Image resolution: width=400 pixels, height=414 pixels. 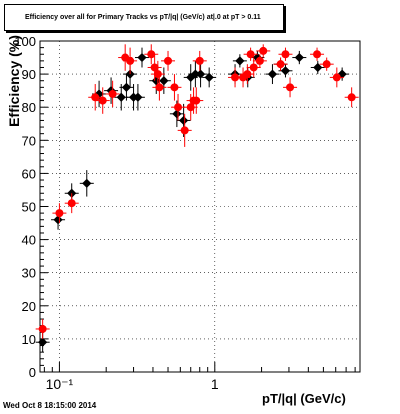 I want to click on y-tick-label: 90, so click(x=29, y=74).